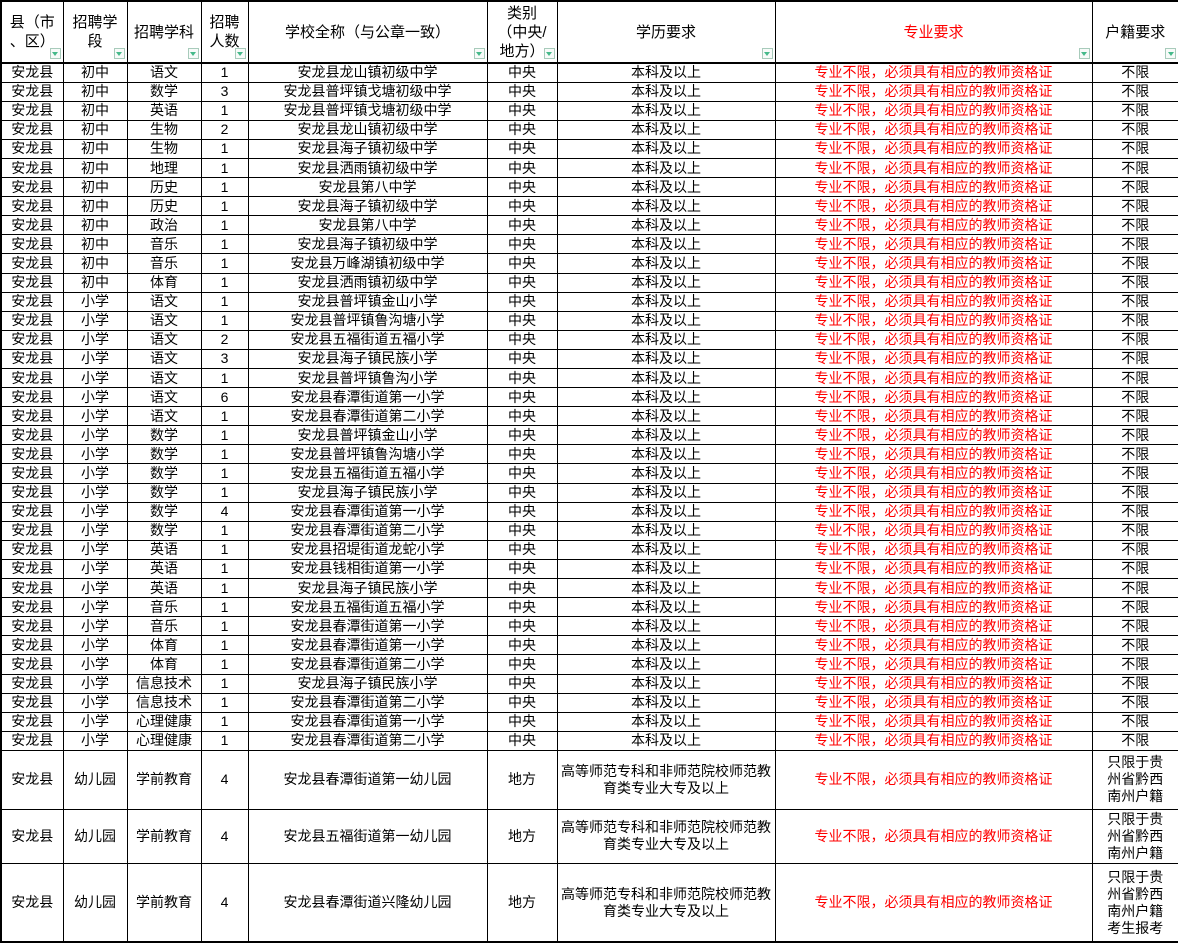  What do you see at coordinates (1134, 32) in the screenshot?
I see `header-hukou: 户籍要求` at bounding box center [1134, 32].